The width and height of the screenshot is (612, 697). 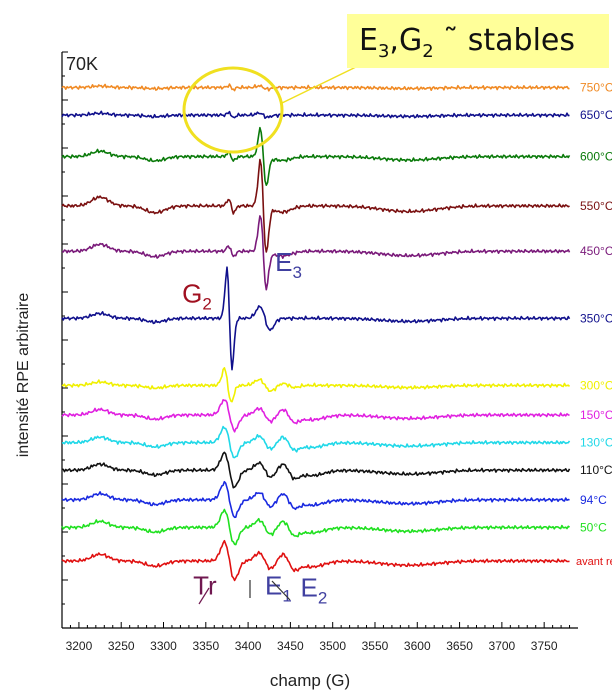 I want to click on series-label: 94°C, so click(x=593, y=500).